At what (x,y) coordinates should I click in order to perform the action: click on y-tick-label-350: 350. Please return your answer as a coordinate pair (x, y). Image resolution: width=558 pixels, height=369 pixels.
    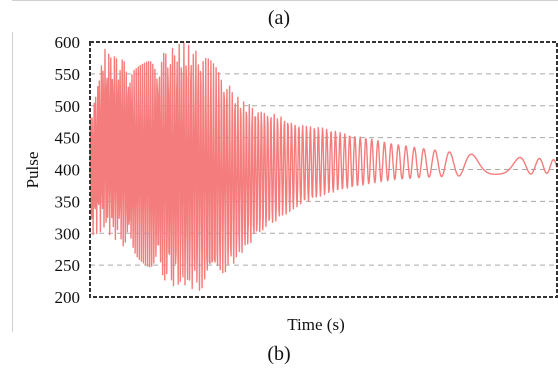
    Looking at the image, I should click on (68, 201).